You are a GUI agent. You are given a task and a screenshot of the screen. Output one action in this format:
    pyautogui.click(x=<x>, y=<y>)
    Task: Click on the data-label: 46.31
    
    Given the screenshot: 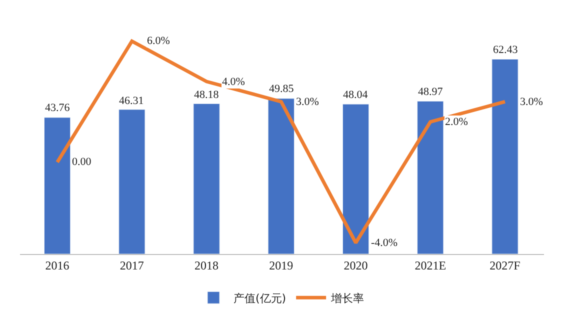 What is the action you would take?
    pyautogui.click(x=131, y=101)
    